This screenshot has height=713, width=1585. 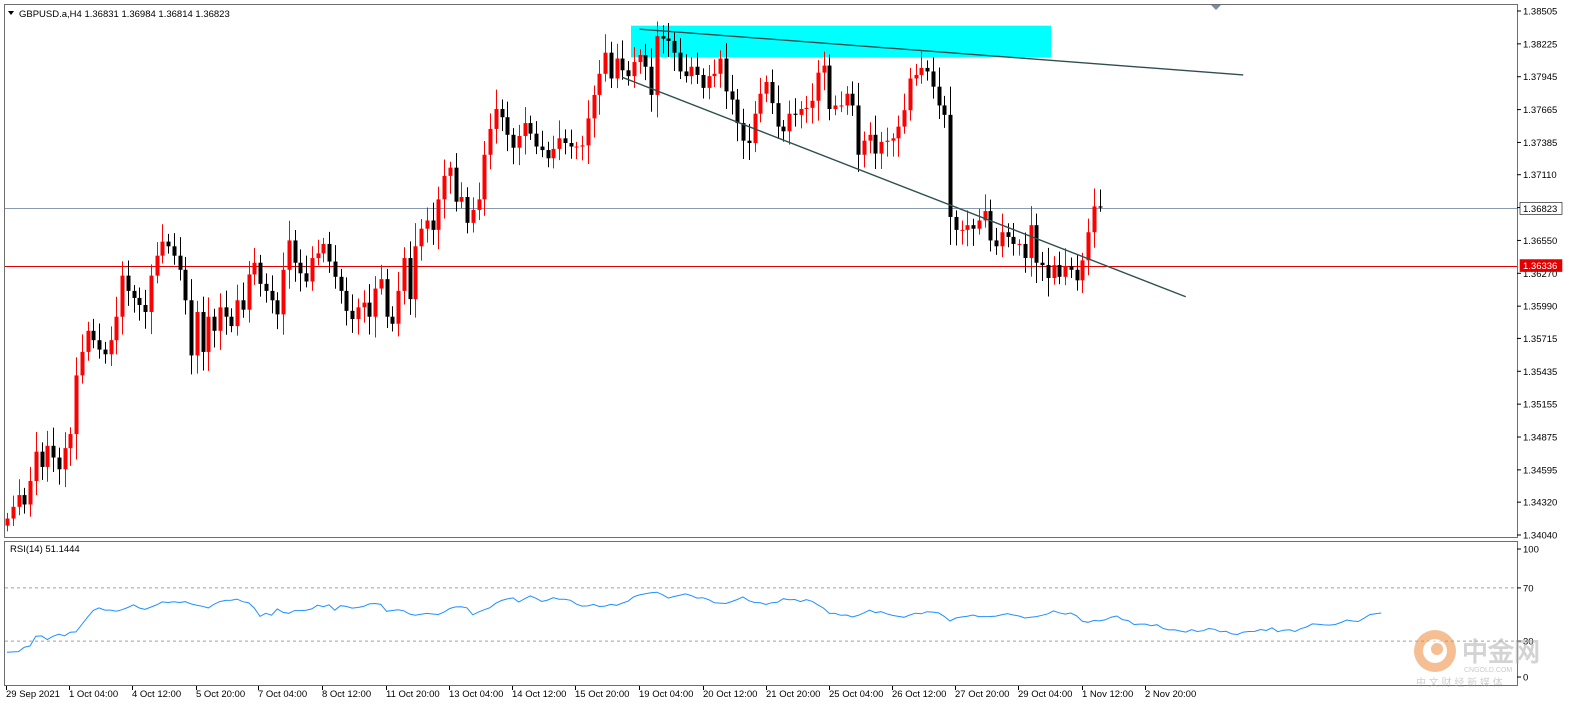 What do you see at coordinates (1540, 77) in the screenshot?
I see `y-tick-label: 1.37945` at bounding box center [1540, 77].